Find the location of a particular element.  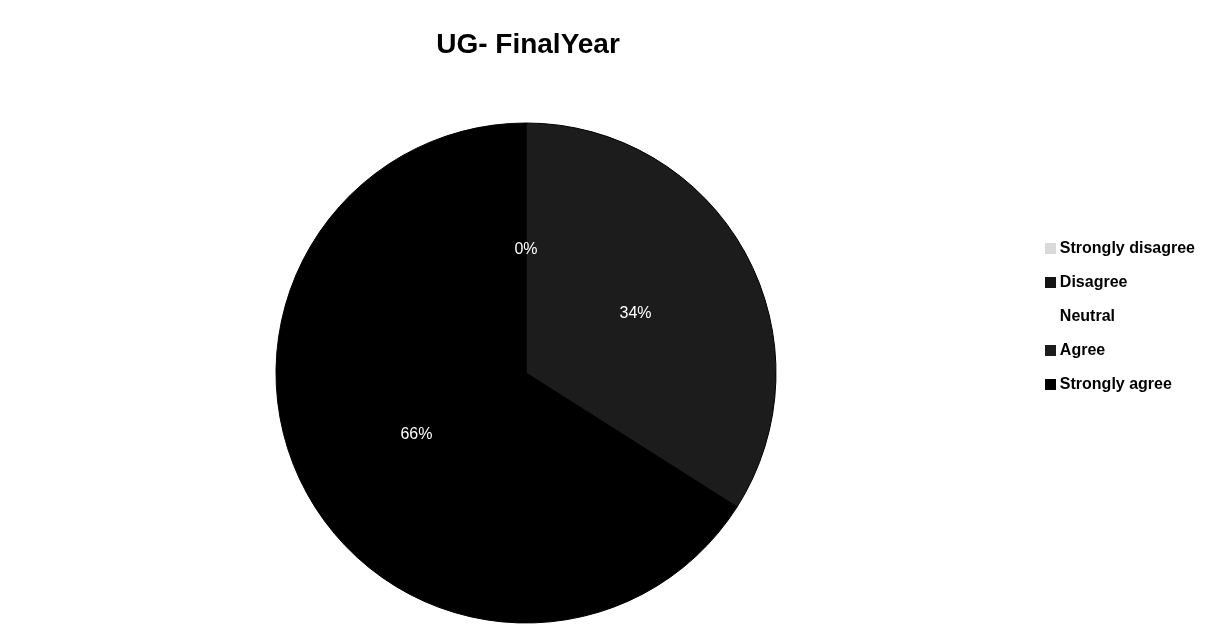

data-label: 66% is located at coordinates (416, 433).